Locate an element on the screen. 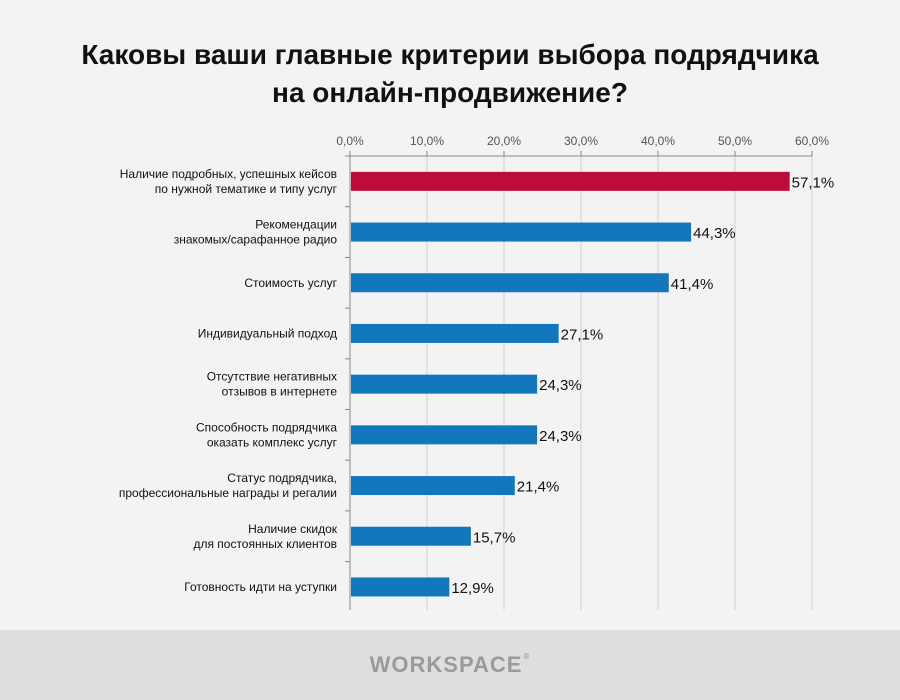 Image resolution: width=900 pixels, height=700 pixels. category-label: Наличие скидок is located at coordinates (293, 529).